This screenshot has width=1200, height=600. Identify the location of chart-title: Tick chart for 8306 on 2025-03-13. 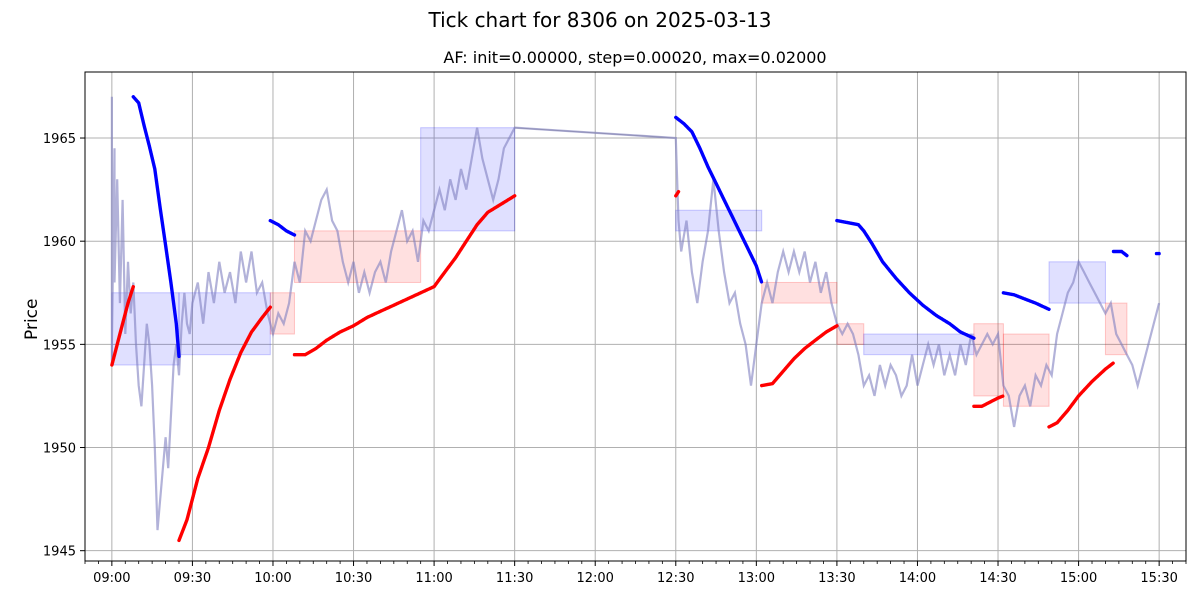
(600, 20).